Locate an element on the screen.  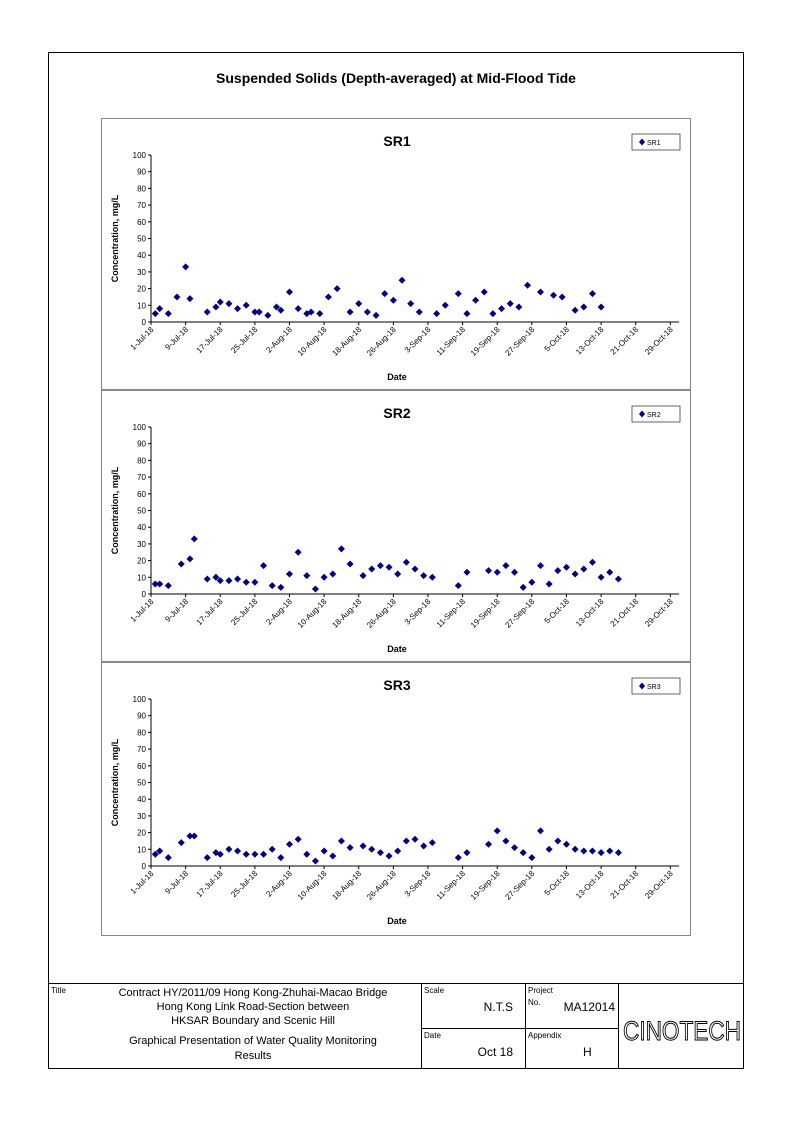
date-label: Date is located at coordinates (432, 1035).